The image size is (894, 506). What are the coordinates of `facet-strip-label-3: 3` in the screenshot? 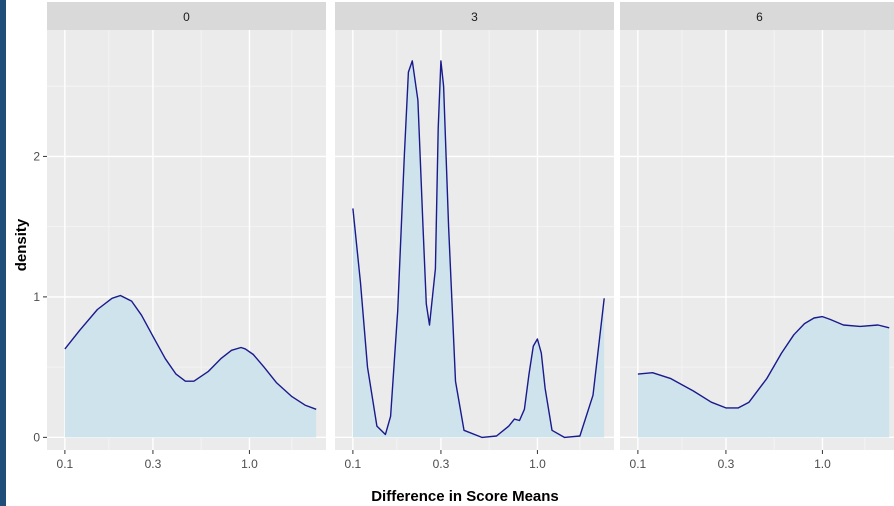 It's located at (474, 17).